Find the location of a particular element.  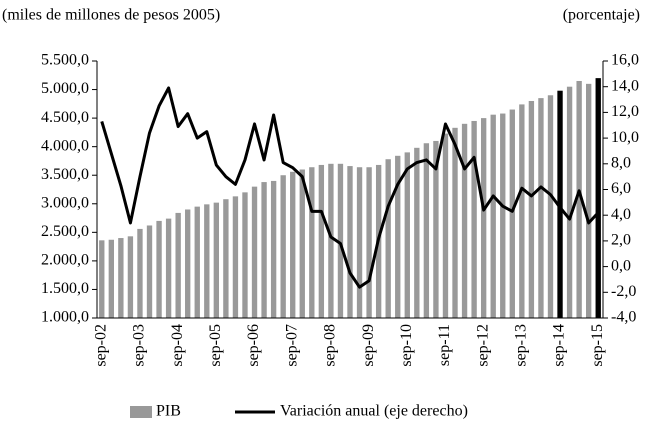

x-tick-label: sep-14 is located at coordinates (559, 345).